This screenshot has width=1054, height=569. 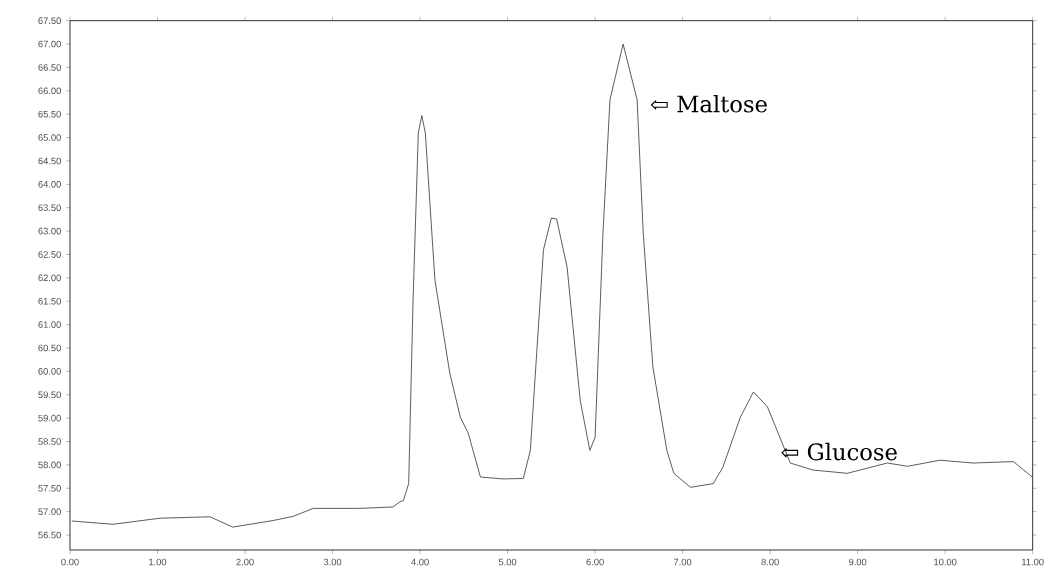 I want to click on x-tick-label: 11.00, so click(x=1033, y=562).